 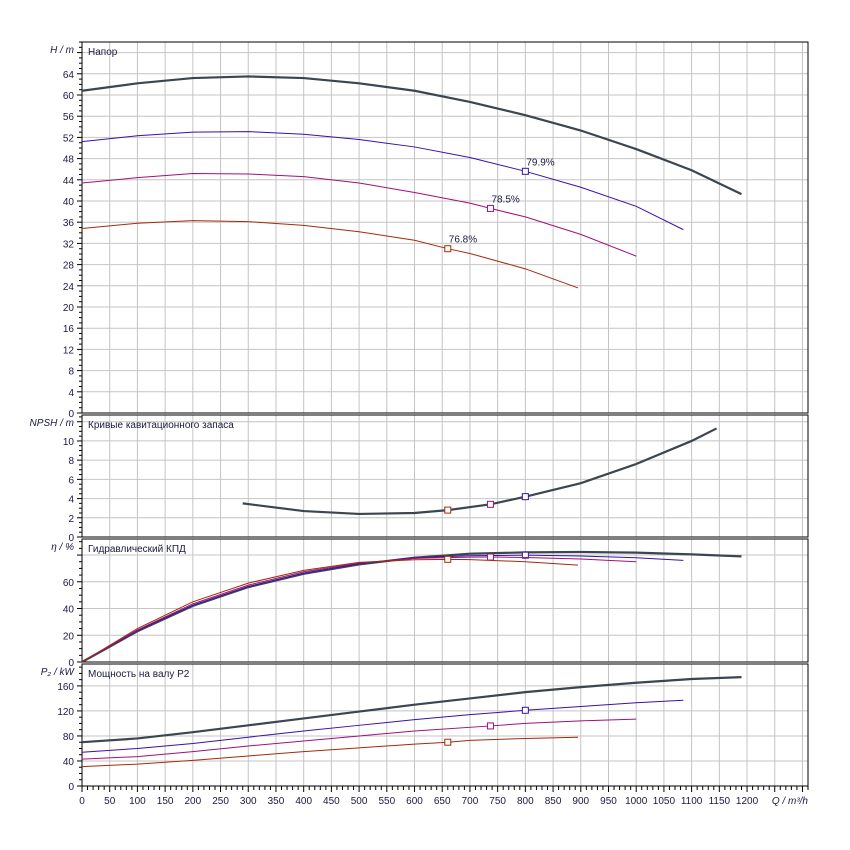 What do you see at coordinates (69, 287) in the screenshot?
I see `y-tick-label: 24` at bounding box center [69, 287].